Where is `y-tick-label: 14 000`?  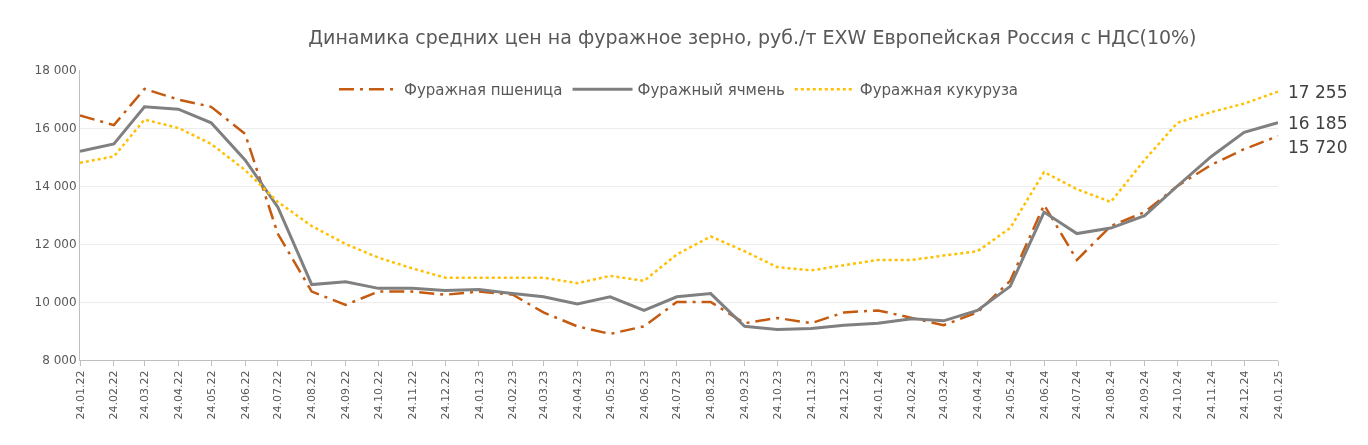 y-tick-label: 14 000 is located at coordinates (55, 186).